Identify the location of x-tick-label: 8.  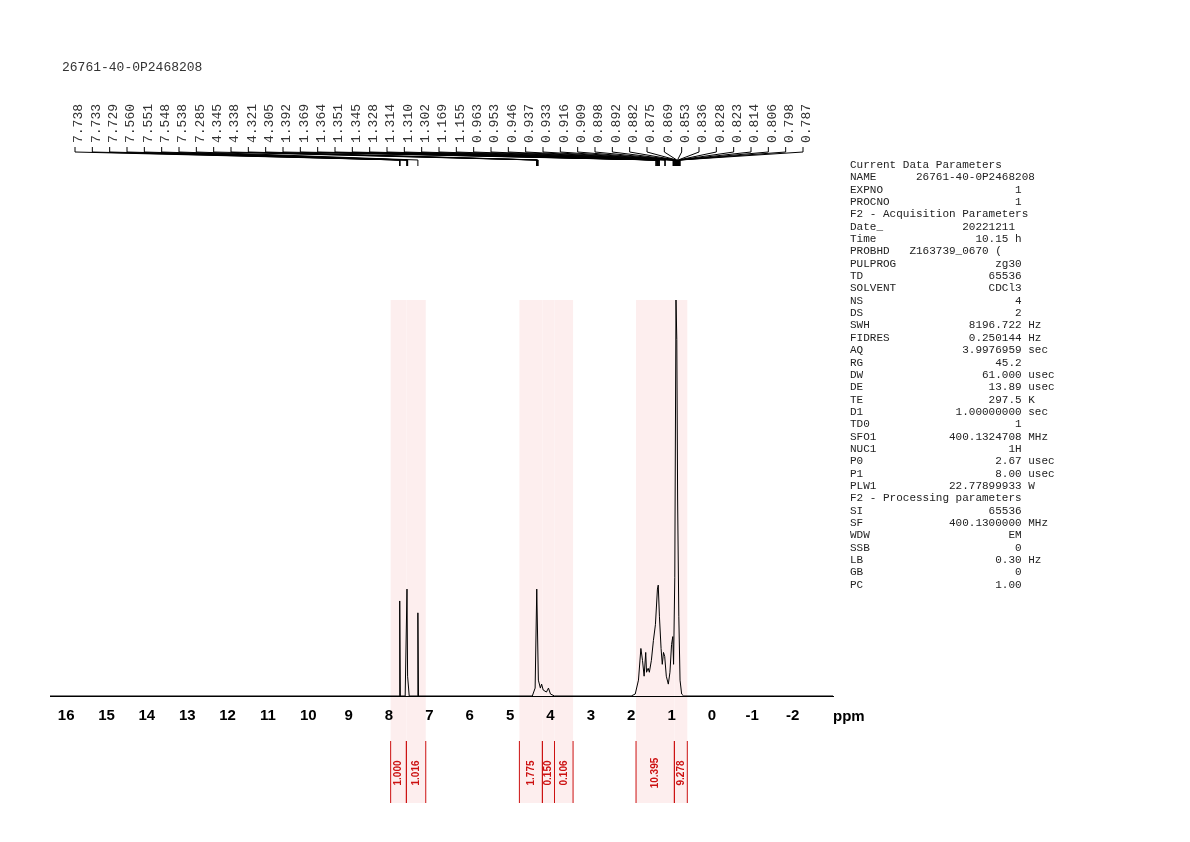
(389, 715).